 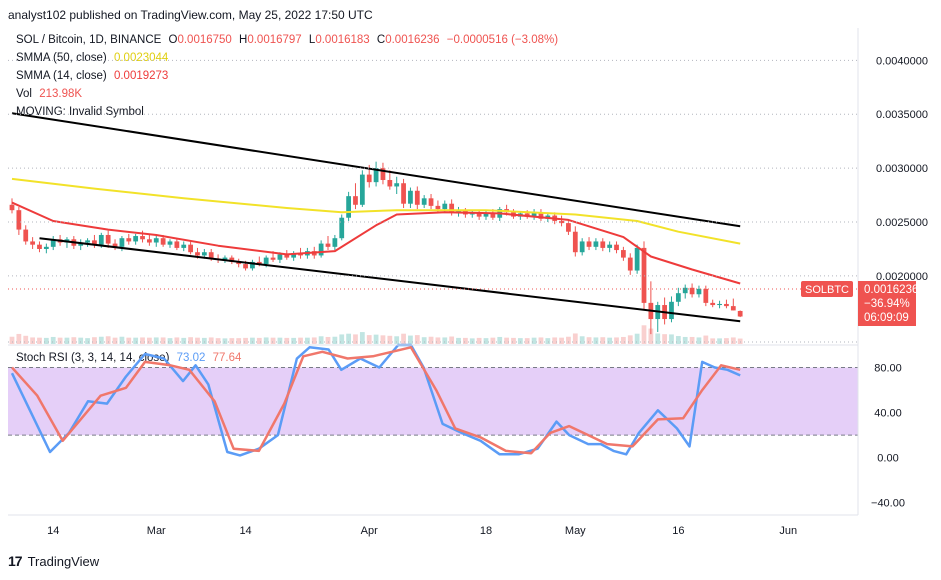 What do you see at coordinates (888, 504) in the screenshot?
I see `stoch-tick-label: −40.00` at bounding box center [888, 504].